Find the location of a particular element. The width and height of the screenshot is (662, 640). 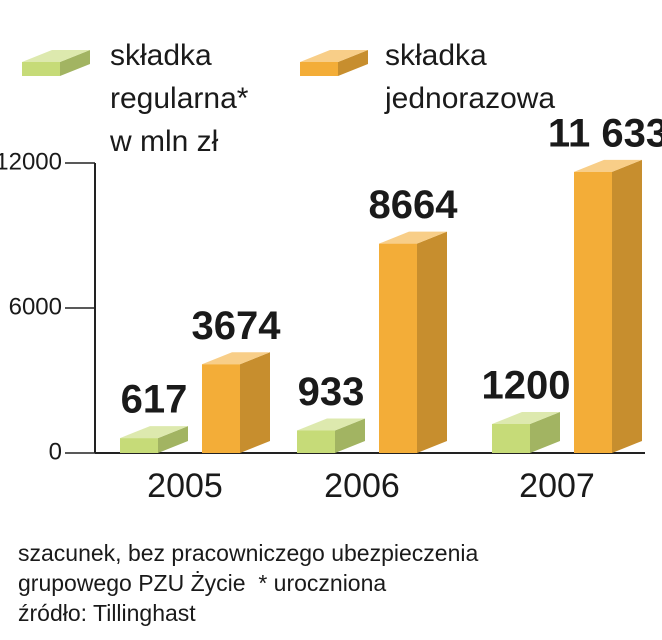

legend-label: składka regularna* is located at coordinates (179, 77).